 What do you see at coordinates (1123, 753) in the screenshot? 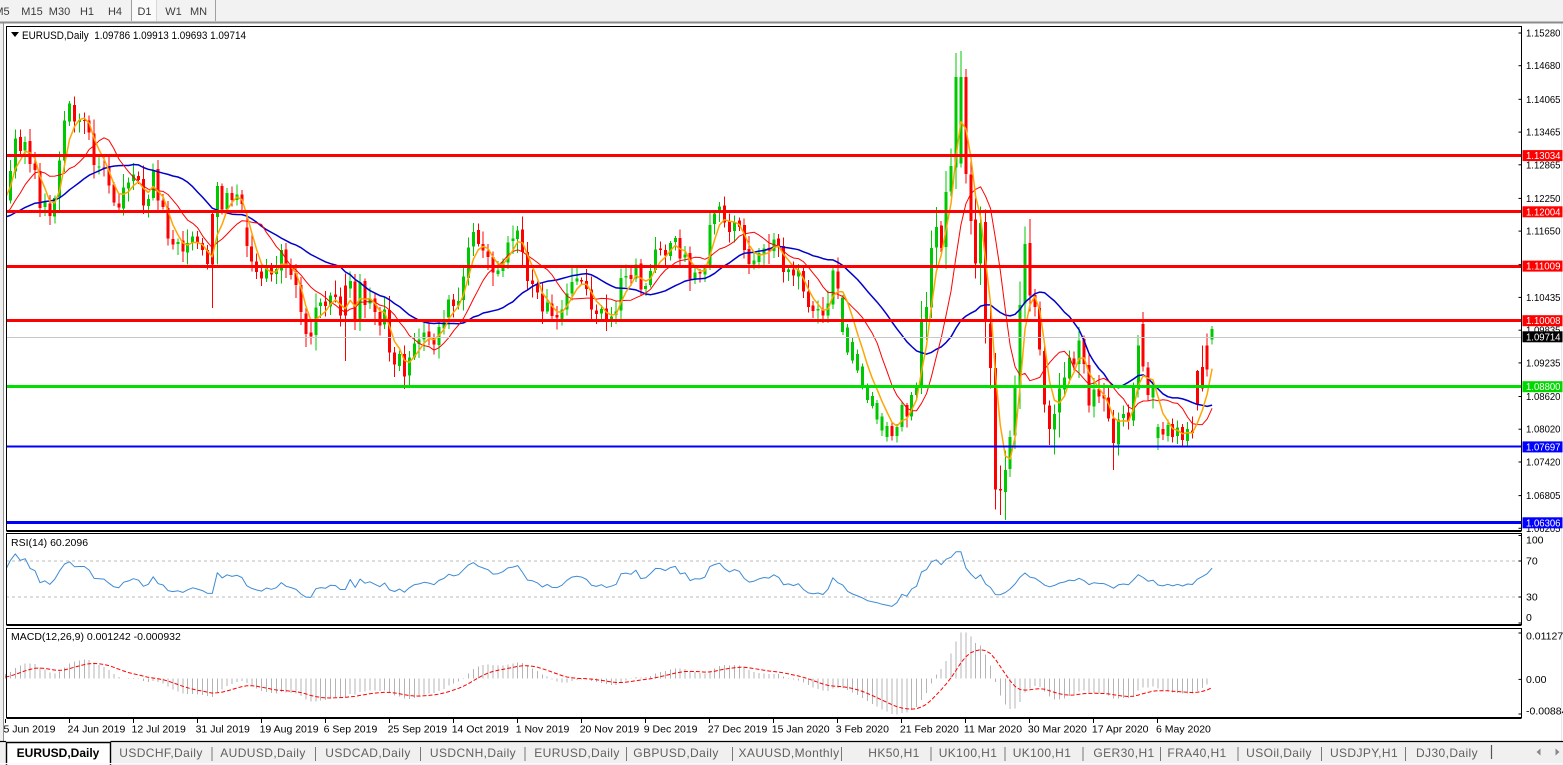
I see `svg-text: GER30,H1` at bounding box center [1123, 753].